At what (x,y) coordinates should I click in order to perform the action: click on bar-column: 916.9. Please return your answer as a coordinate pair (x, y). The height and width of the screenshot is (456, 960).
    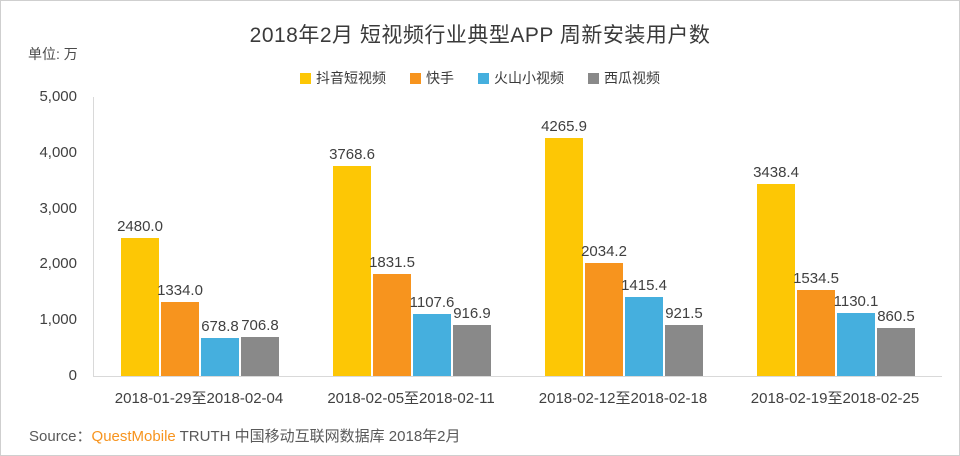
    Looking at the image, I should click on (472, 236).